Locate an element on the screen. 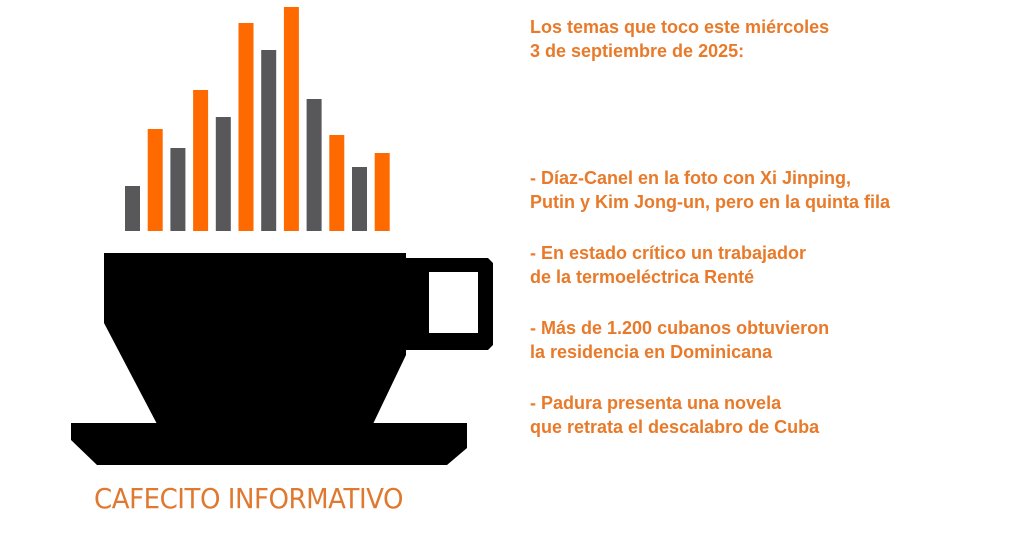  brand-name: CAFECITO INFORMATIVO is located at coordinates (249, 498).